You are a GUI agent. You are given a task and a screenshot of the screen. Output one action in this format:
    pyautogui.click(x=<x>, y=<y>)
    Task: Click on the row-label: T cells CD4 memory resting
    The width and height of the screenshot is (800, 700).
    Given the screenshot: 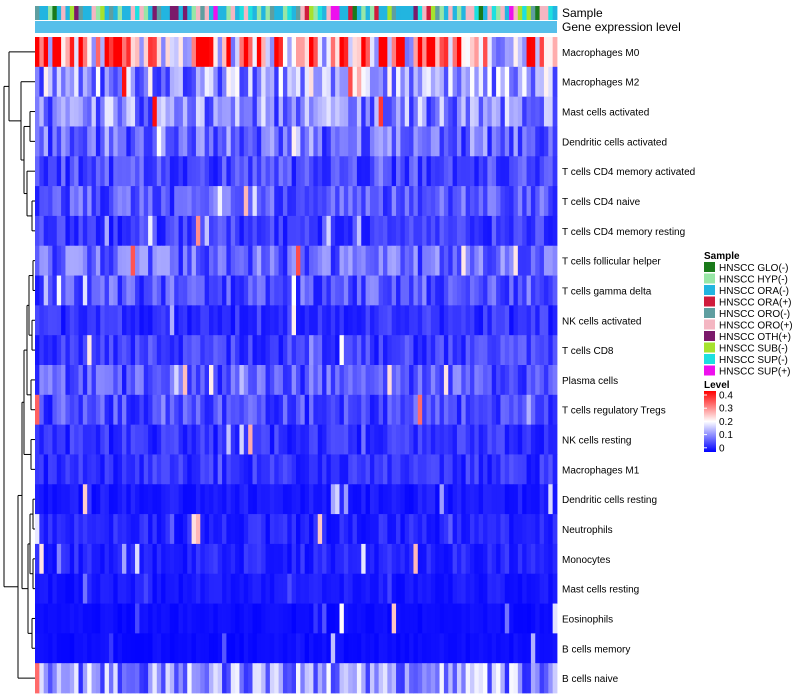 What is the action you would take?
    pyautogui.click(x=623, y=232)
    